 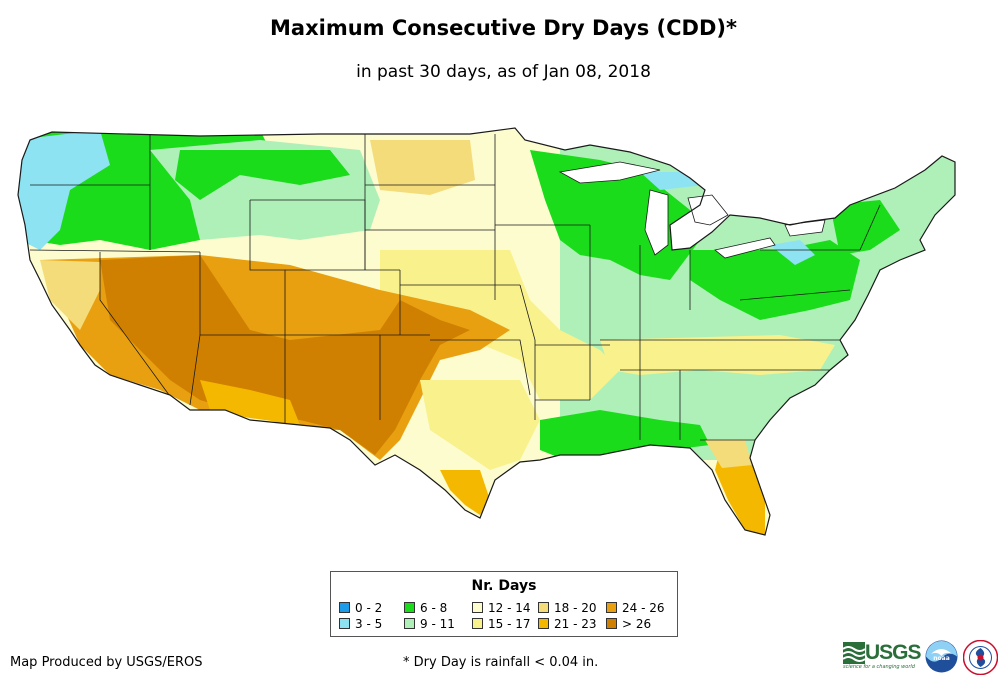 I want to click on lake-erie, so click(x=745, y=248).